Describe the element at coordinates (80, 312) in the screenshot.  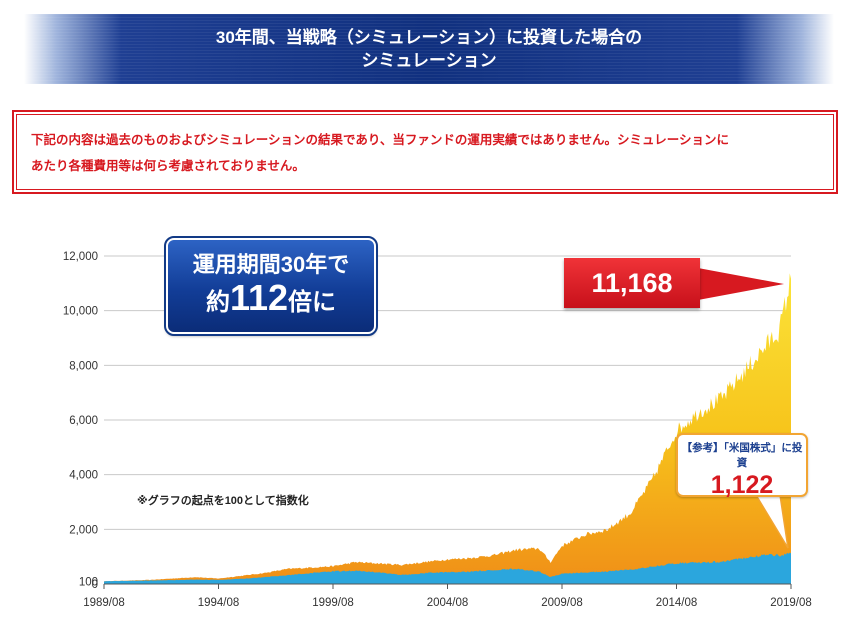
I see `y-tick-label: 10,000` at that location.